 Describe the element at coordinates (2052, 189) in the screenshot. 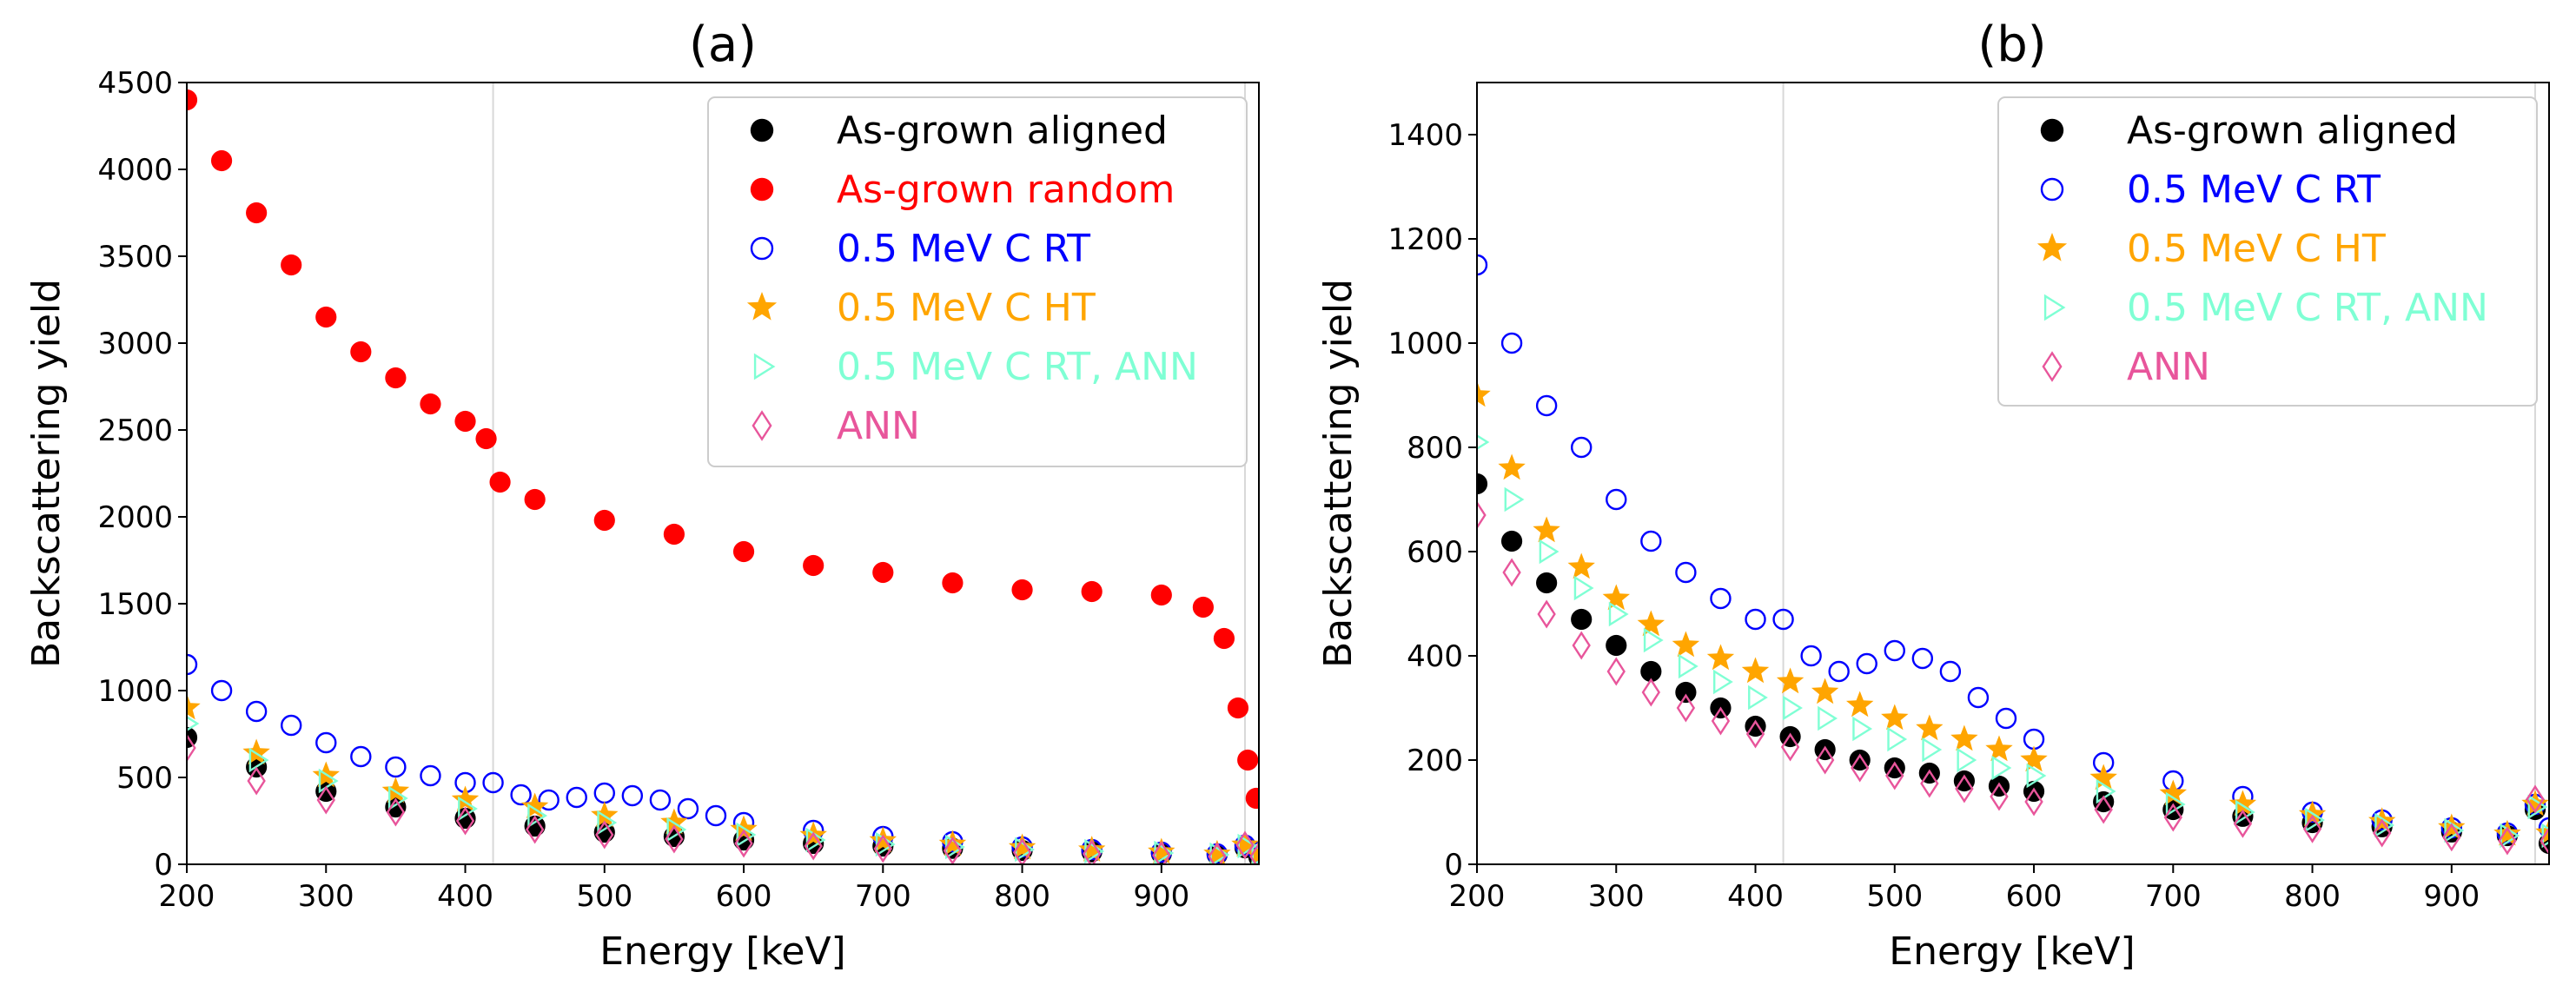

I see `legend-marker-0-5-mev-c-rt-b` at that location.